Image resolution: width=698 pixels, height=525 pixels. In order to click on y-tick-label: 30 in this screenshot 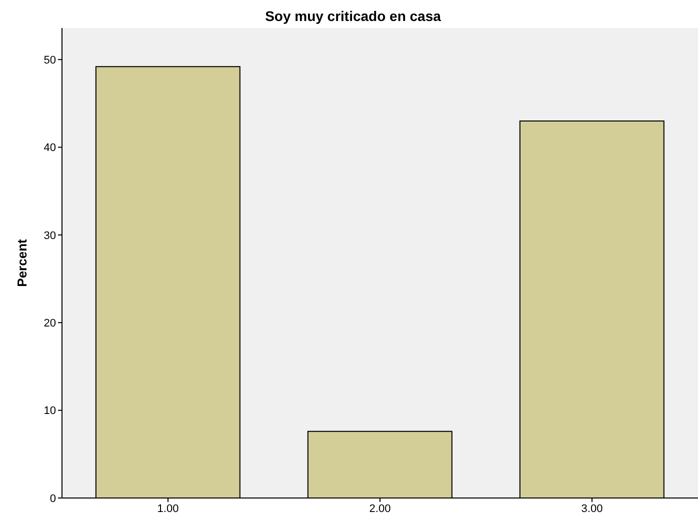, I will do `click(50, 236)`.